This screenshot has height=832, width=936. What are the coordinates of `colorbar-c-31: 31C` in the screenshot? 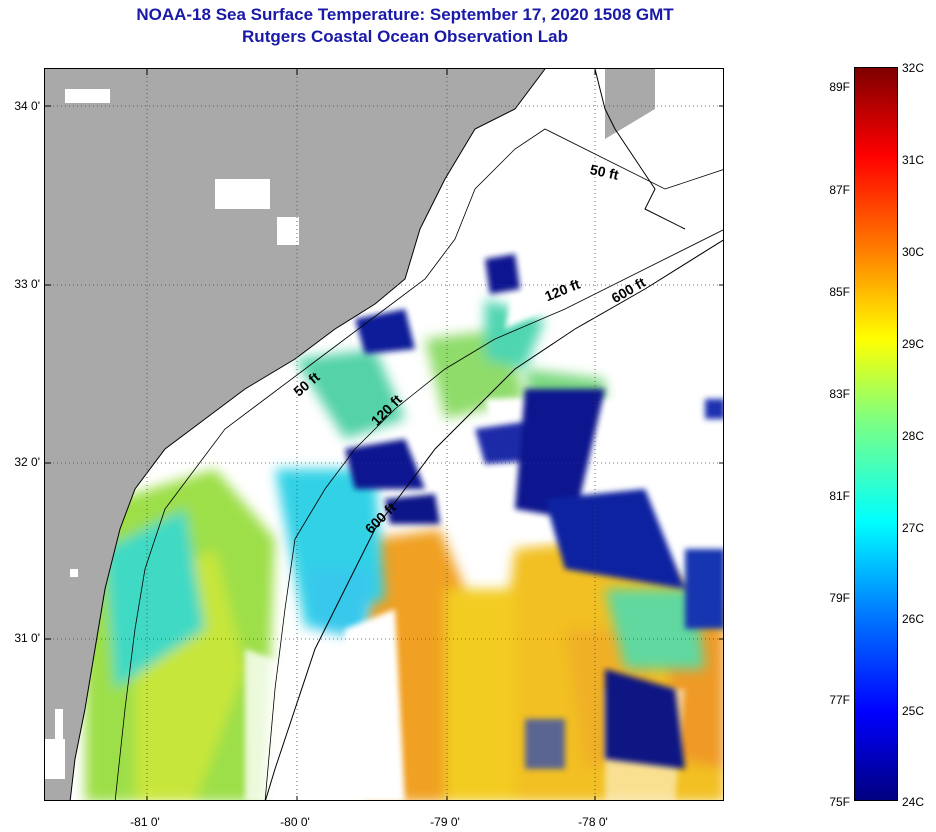 It's located at (913, 160).